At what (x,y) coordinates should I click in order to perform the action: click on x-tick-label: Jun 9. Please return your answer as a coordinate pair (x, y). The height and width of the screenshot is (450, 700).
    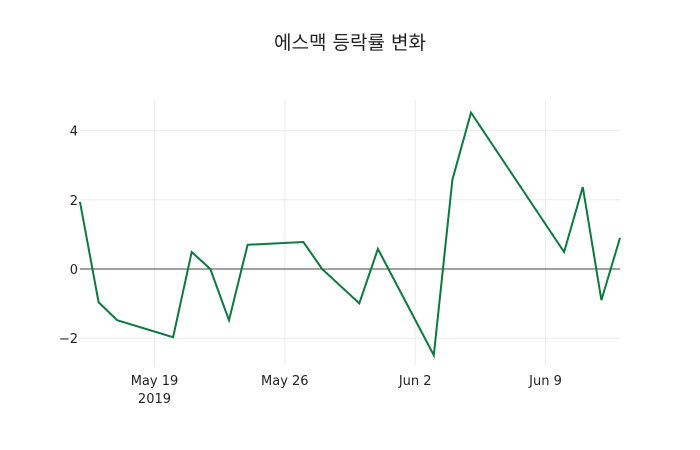
    Looking at the image, I should click on (545, 381).